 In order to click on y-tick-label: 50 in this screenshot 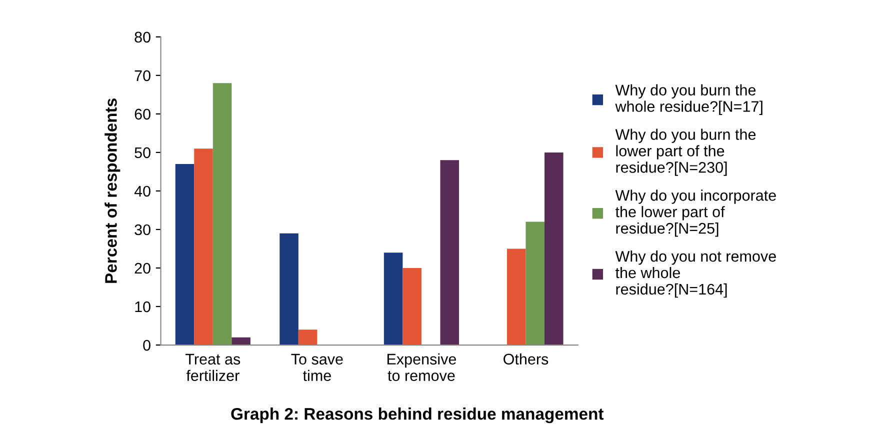, I will do `click(142, 152)`.